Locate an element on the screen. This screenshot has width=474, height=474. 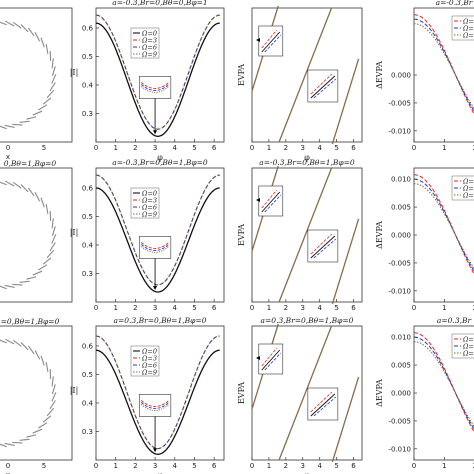
panel-title: 0,Bθ=1,Bφ=0 is located at coordinates (30, 163).